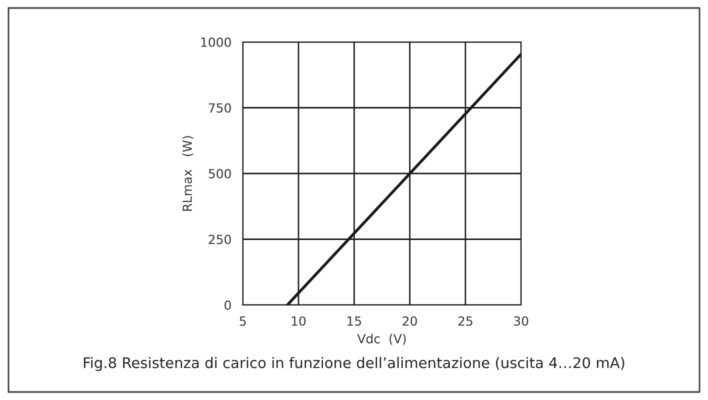 The width and height of the screenshot is (708, 400). I want to click on x-tick-label: 25, so click(465, 321).